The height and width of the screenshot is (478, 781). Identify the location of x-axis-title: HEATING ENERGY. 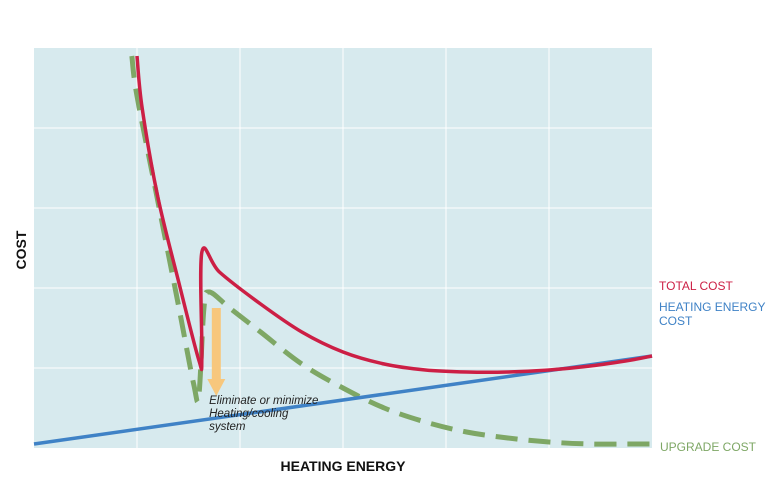
(344, 466).